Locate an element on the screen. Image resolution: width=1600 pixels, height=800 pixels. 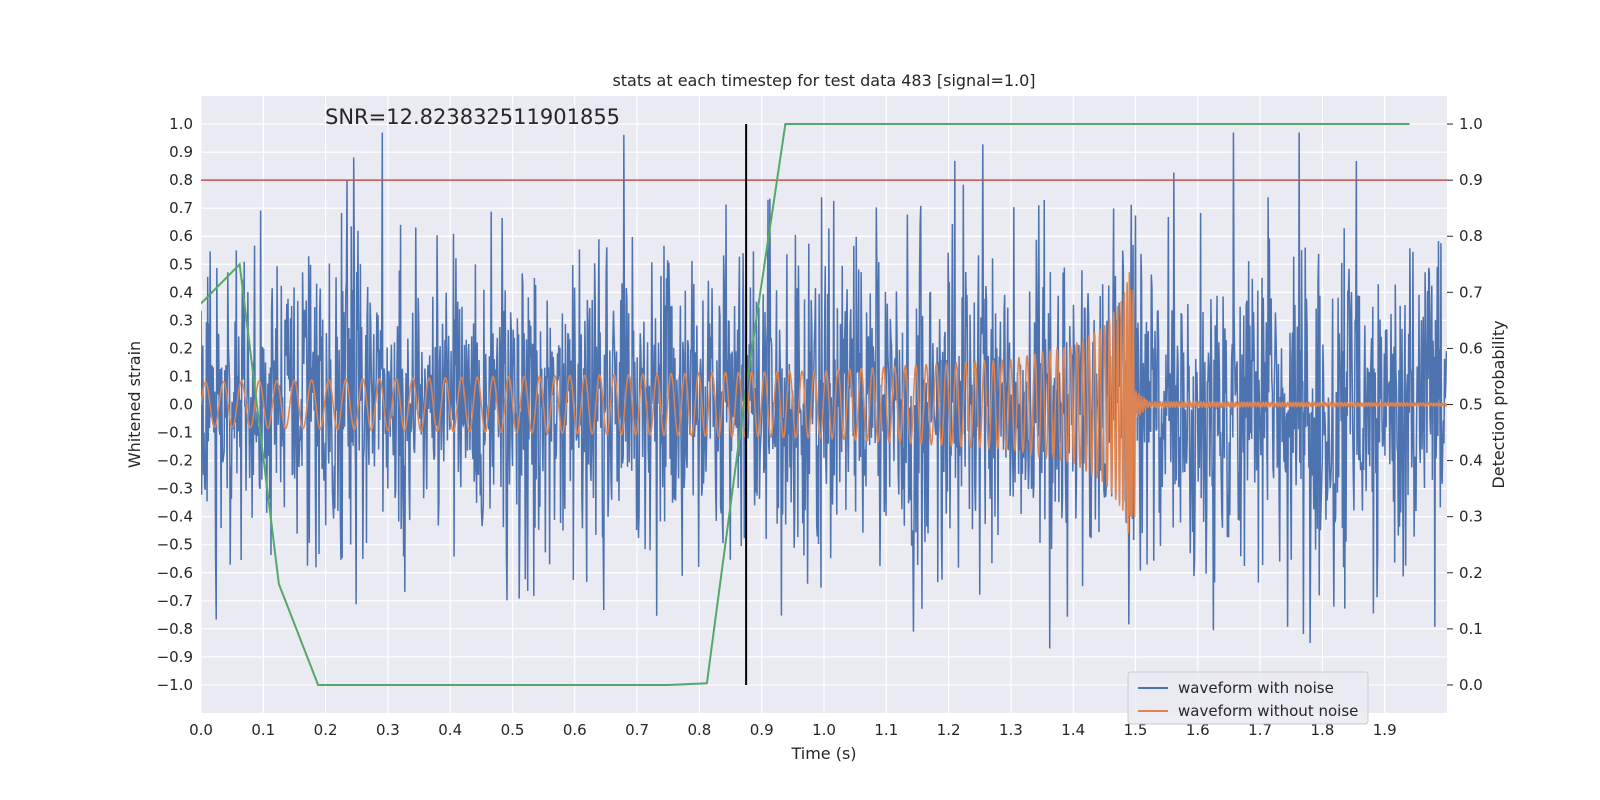
y2-tick-label: 0.7 is located at coordinates (1471, 292).